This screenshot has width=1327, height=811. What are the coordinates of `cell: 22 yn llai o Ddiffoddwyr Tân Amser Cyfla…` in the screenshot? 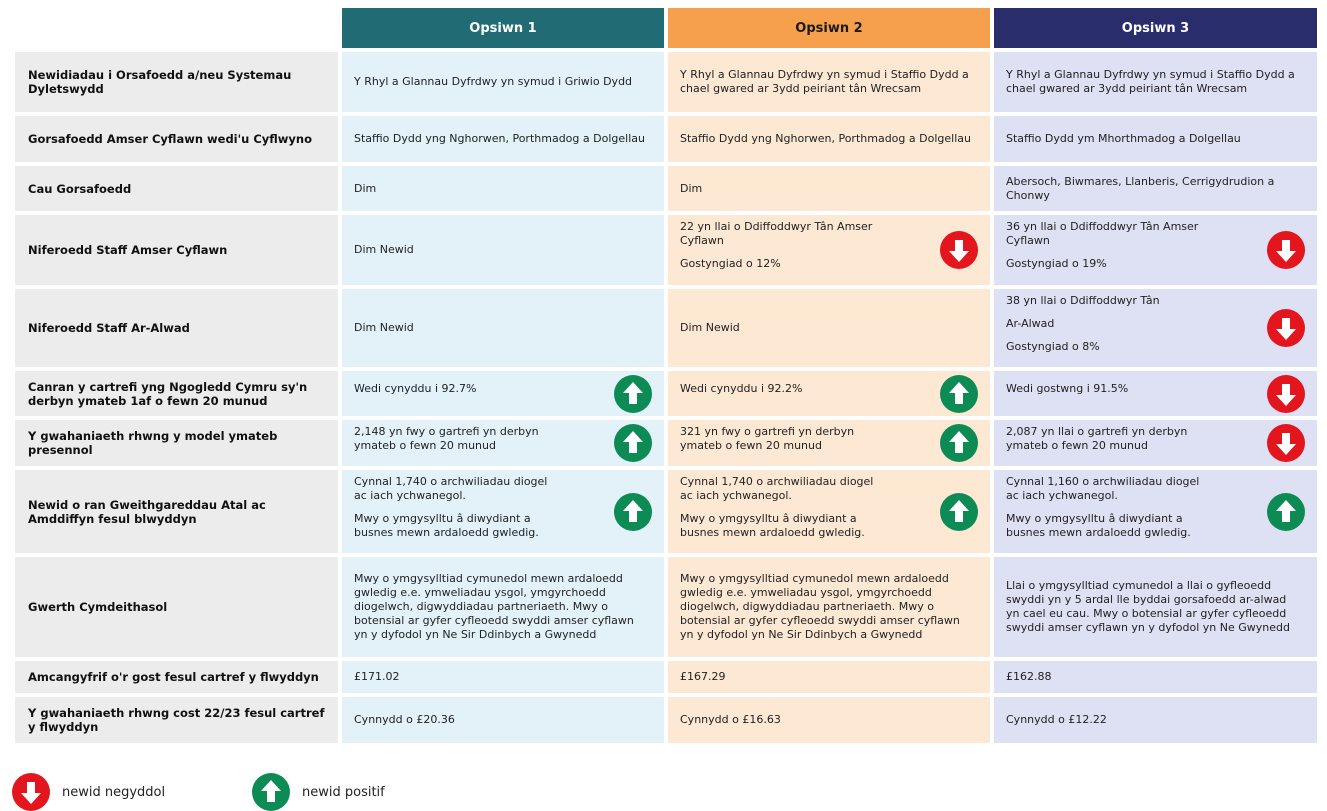 It's located at (829, 250).